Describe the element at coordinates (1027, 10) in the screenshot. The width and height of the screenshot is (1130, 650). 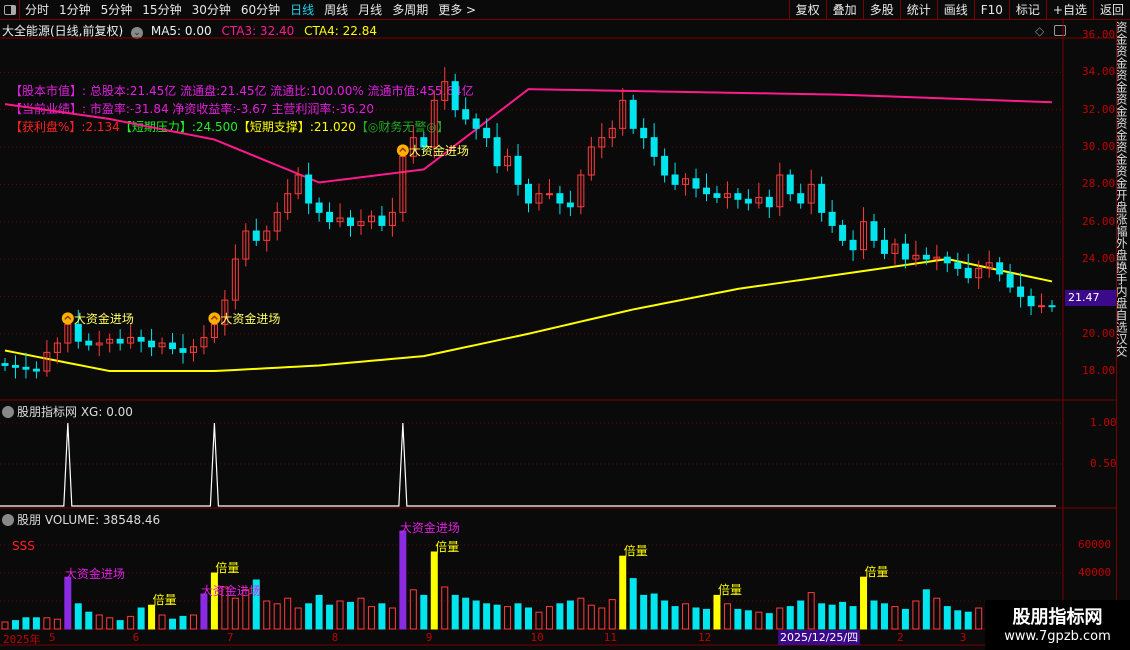
I see `toolbar-button: 标记` at that location.